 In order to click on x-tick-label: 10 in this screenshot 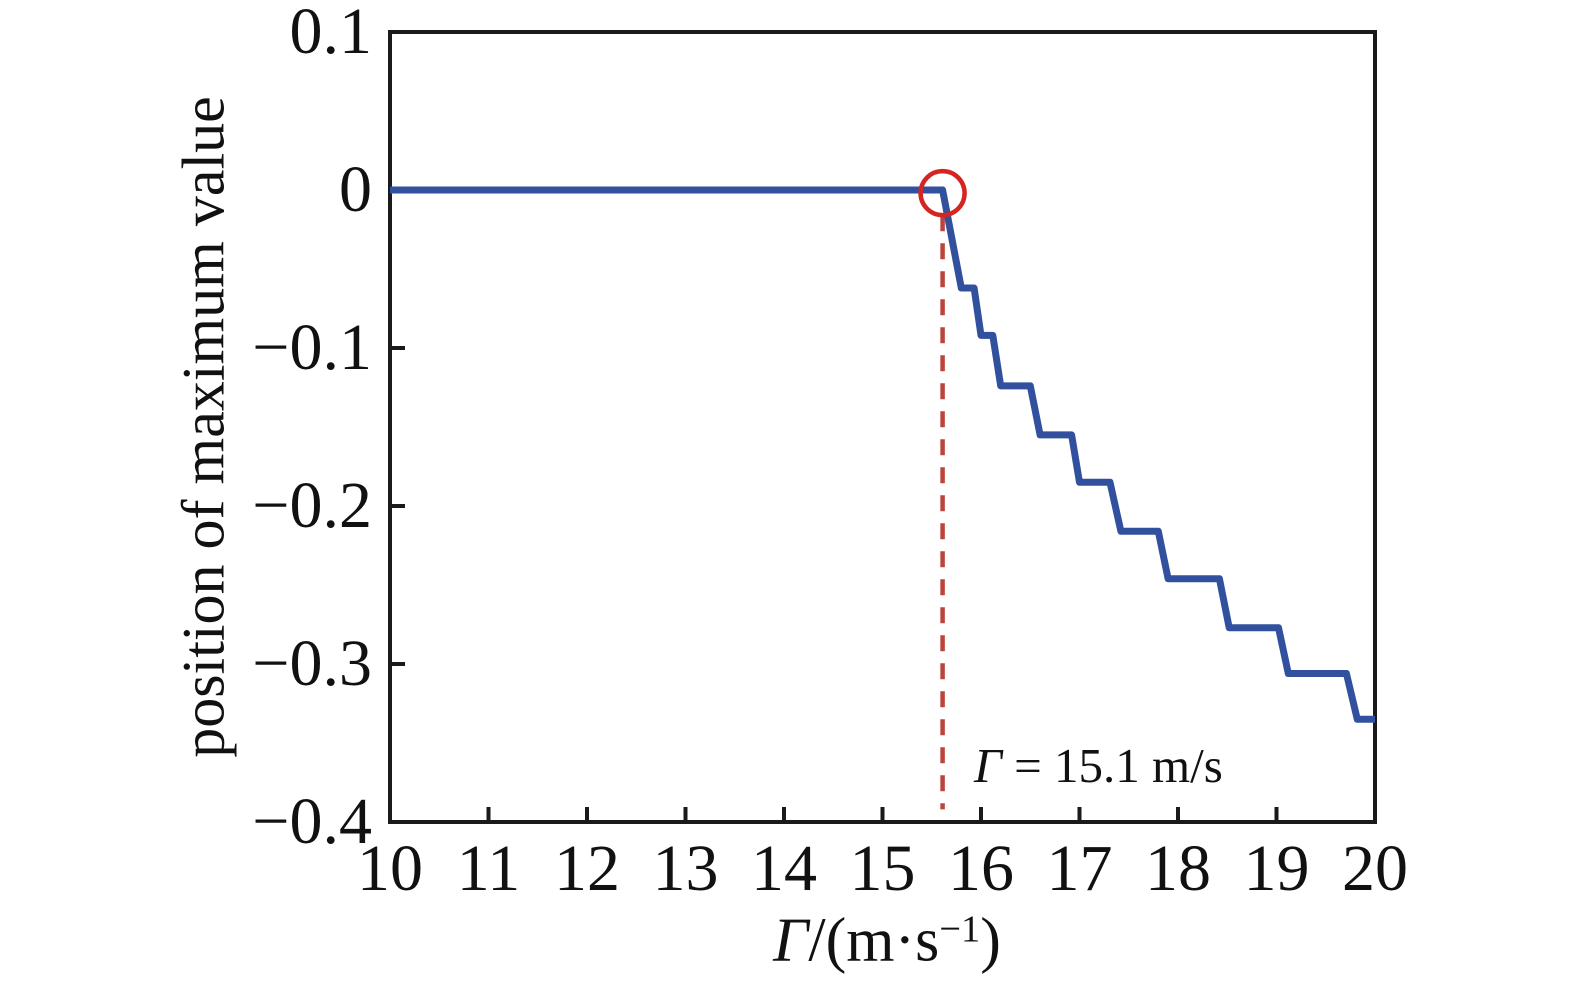, I will do `click(390, 868)`.